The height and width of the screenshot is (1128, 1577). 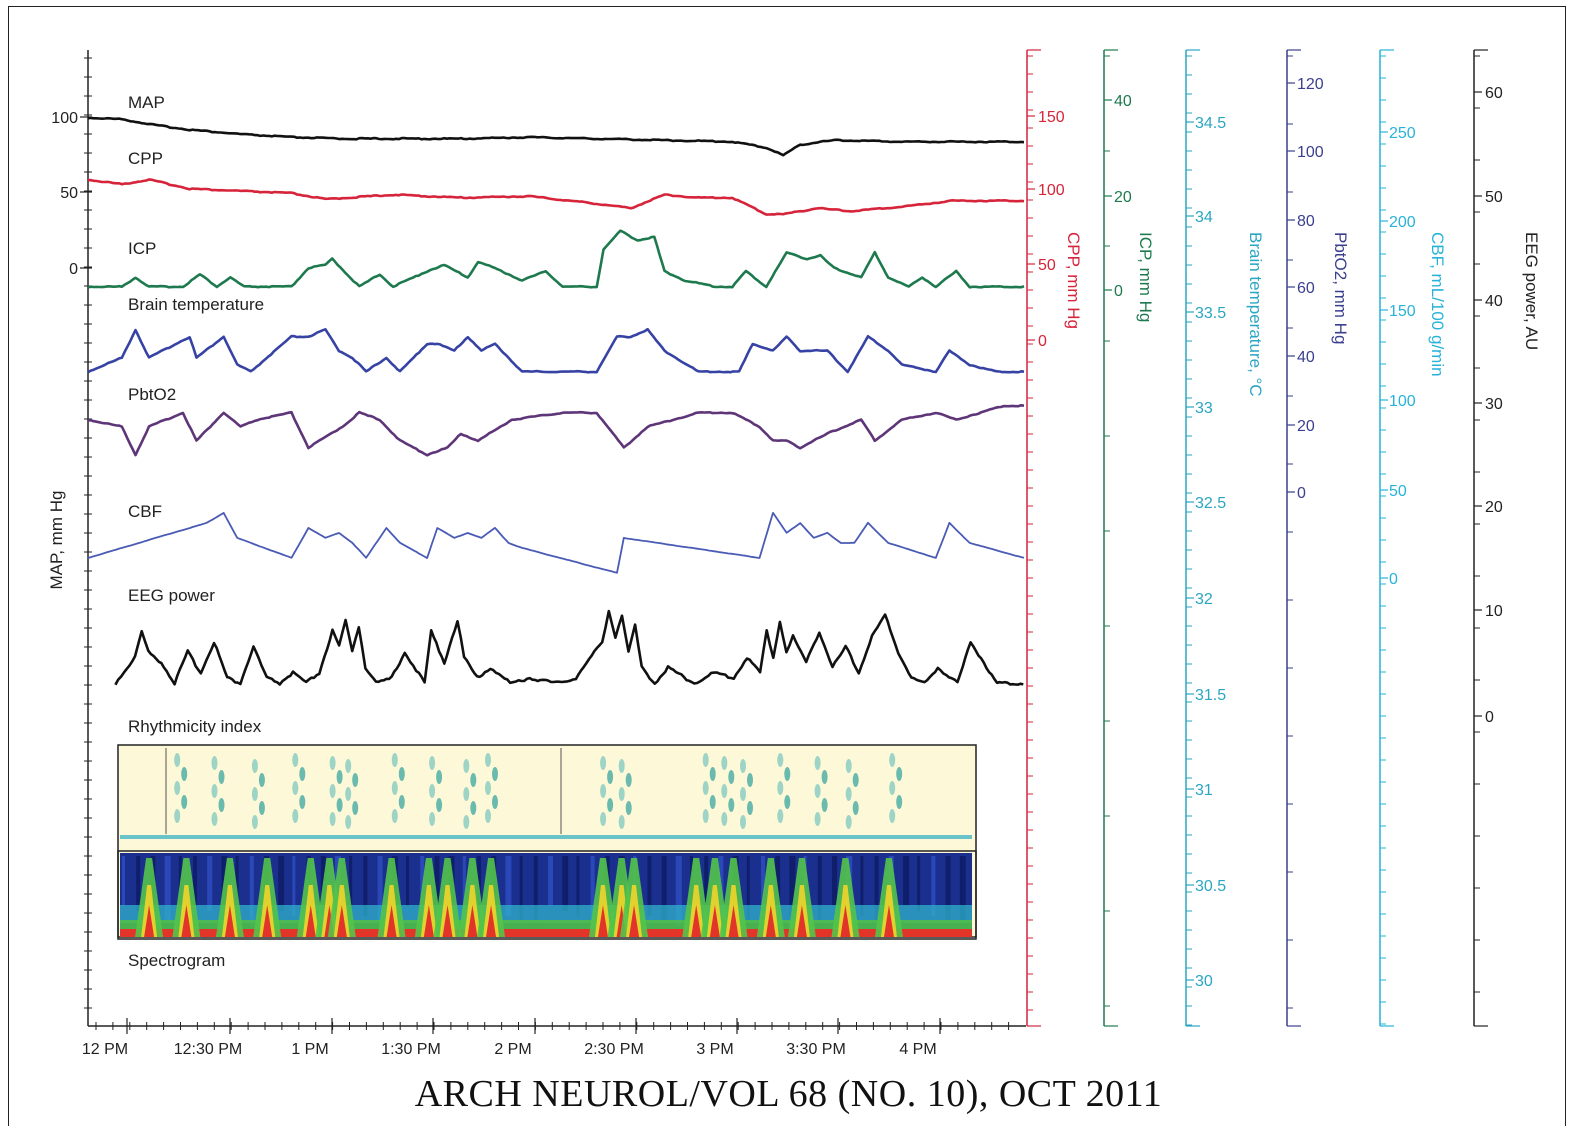 What do you see at coordinates (1210, 886) in the screenshot?
I see `right-axis-tick-label: 30.5` at bounding box center [1210, 886].